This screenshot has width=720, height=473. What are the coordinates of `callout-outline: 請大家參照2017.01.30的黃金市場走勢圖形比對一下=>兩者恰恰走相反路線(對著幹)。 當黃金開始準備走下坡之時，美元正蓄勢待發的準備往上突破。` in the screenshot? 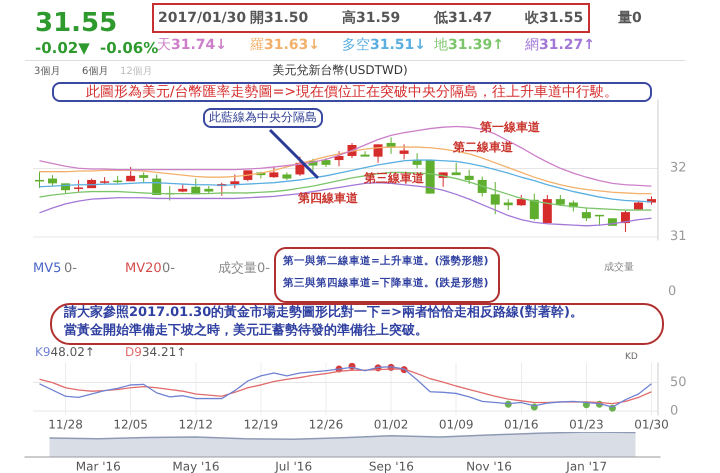 It's located at (357, 324).